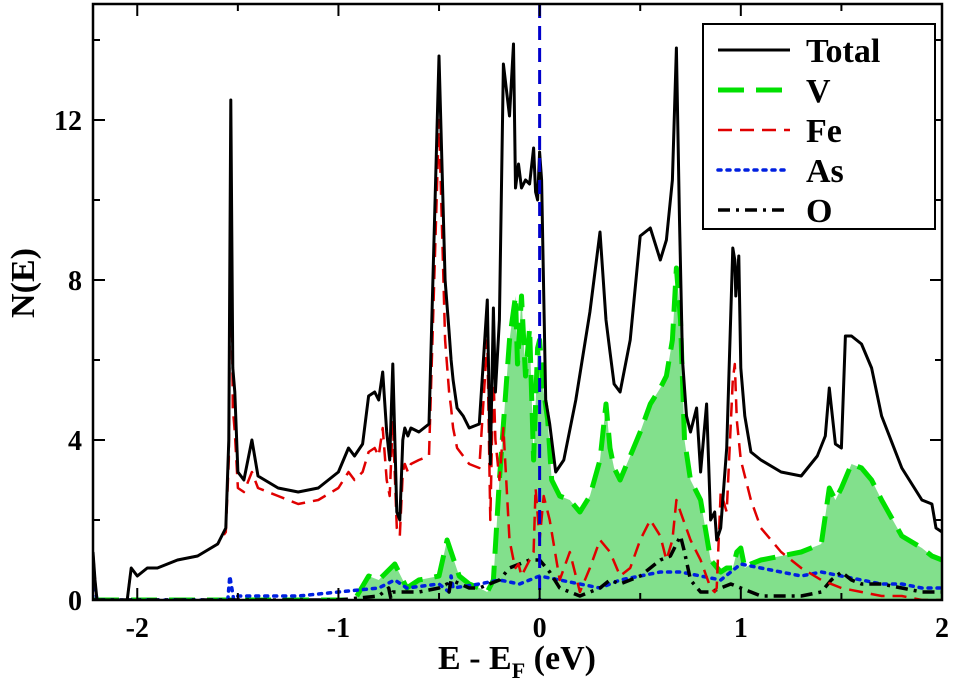 This screenshot has width=954, height=692. What do you see at coordinates (843, 51) in the screenshot?
I see `legend-label-total: Total` at bounding box center [843, 51].